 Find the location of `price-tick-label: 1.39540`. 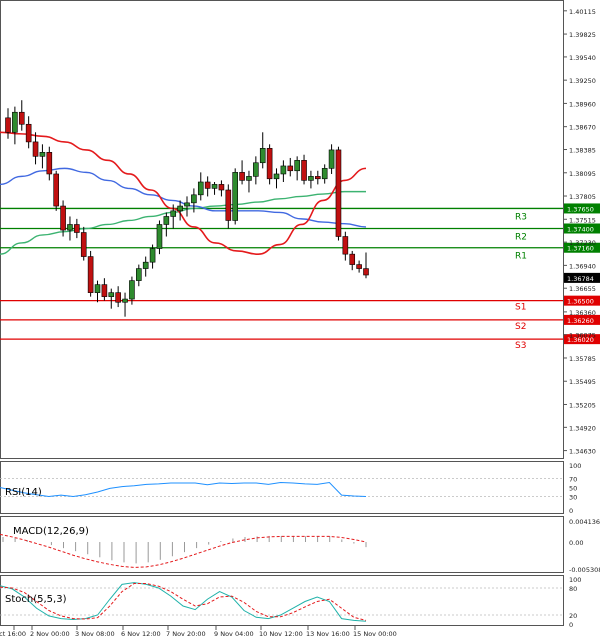

price-tick-label: 1.39540 is located at coordinates (582, 58).